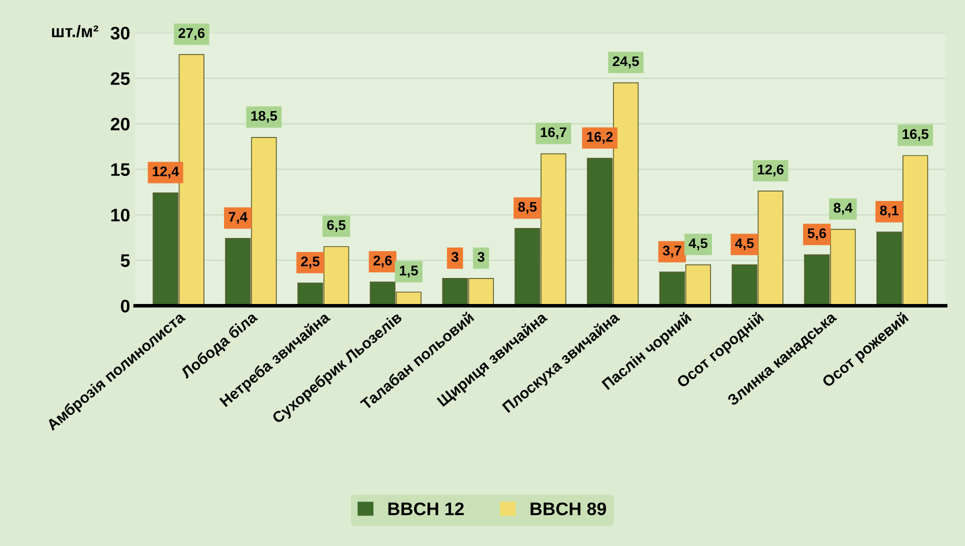  What do you see at coordinates (120, 33) in the screenshot?
I see `y-tick-label: 30` at bounding box center [120, 33].